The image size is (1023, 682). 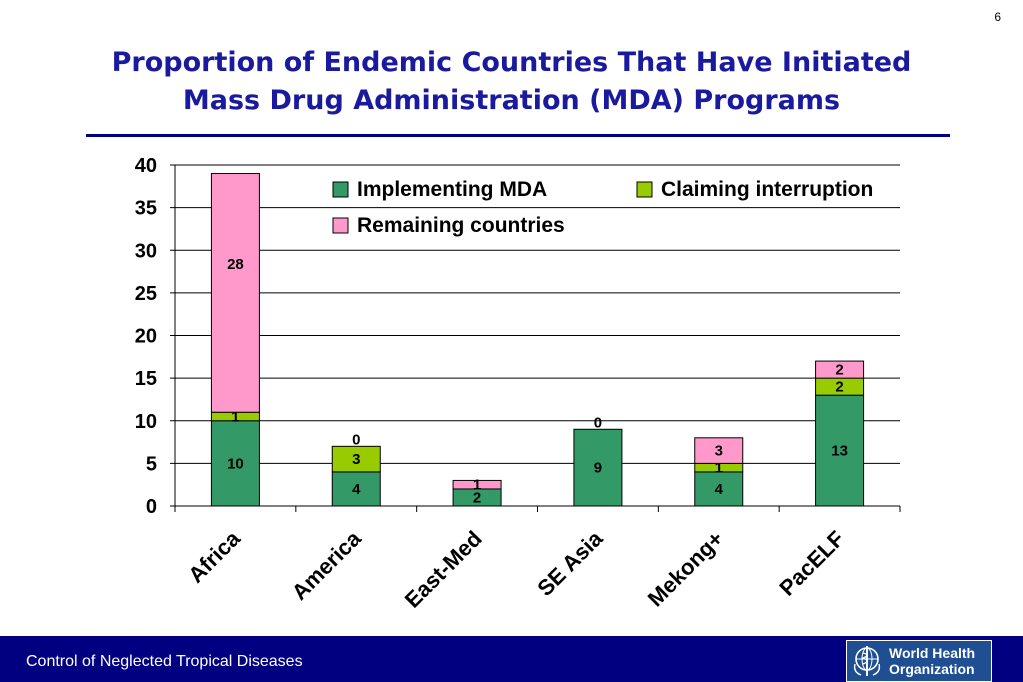 I want to click on y-tick-label: 15, so click(x=146, y=379).